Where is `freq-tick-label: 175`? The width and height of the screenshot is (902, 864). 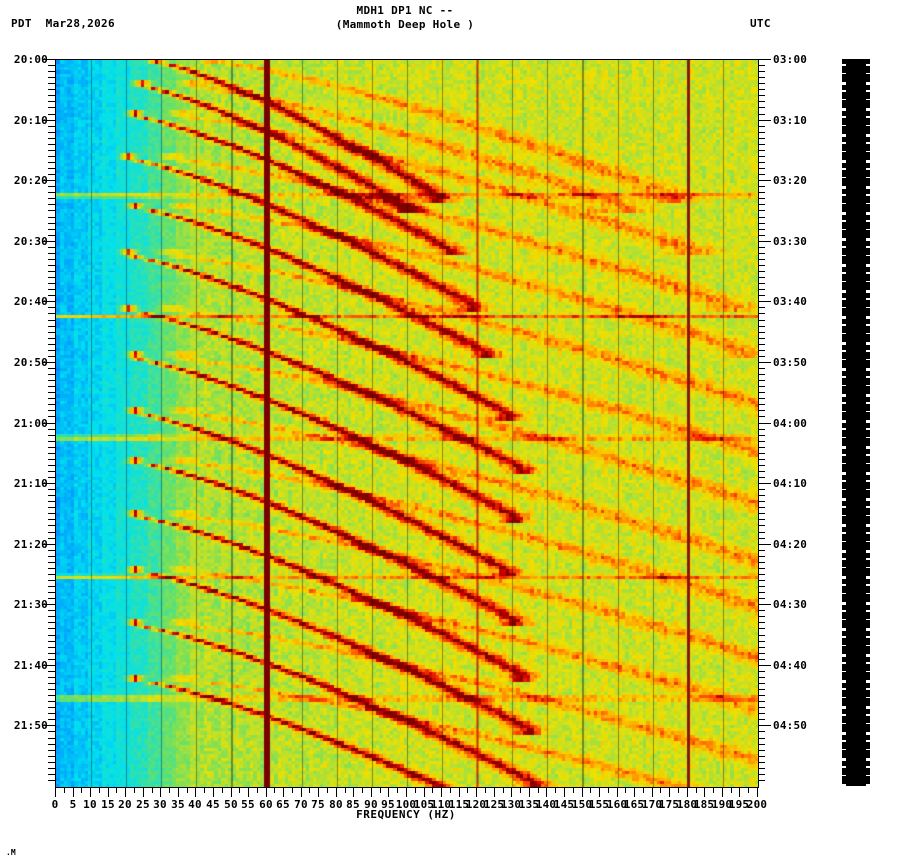 freq-tick-label: 175 is located at coordinates (669, 804).